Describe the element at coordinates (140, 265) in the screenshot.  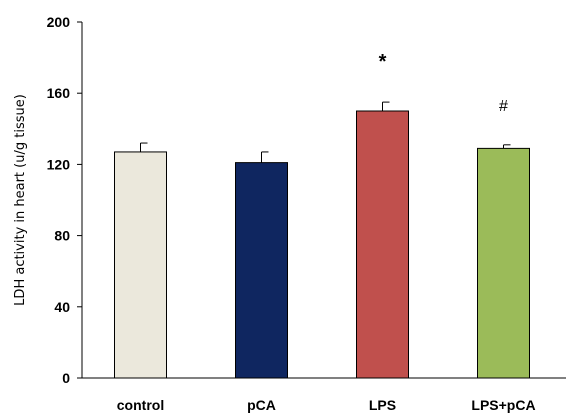
I see `bar-control` at that location.